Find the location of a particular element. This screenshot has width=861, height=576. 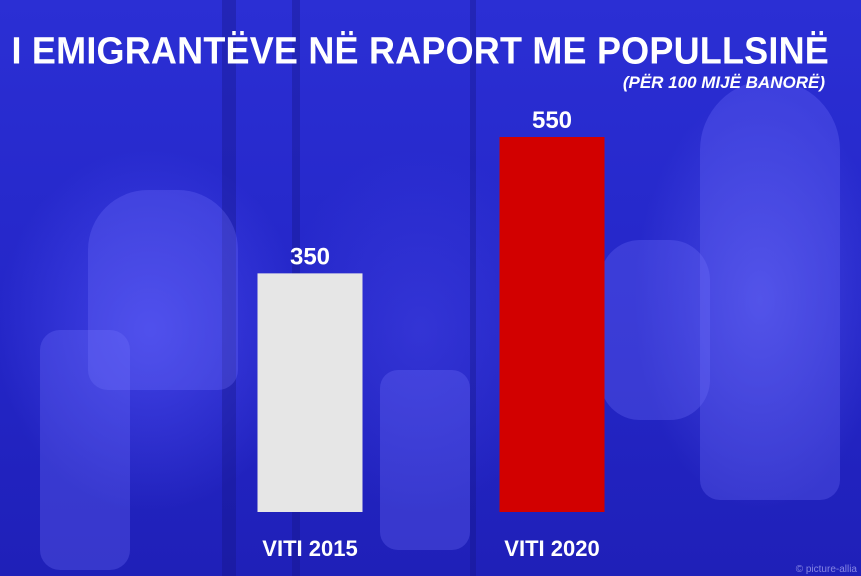

category-label: VITI 2020 is located at coordinates (551, 548).